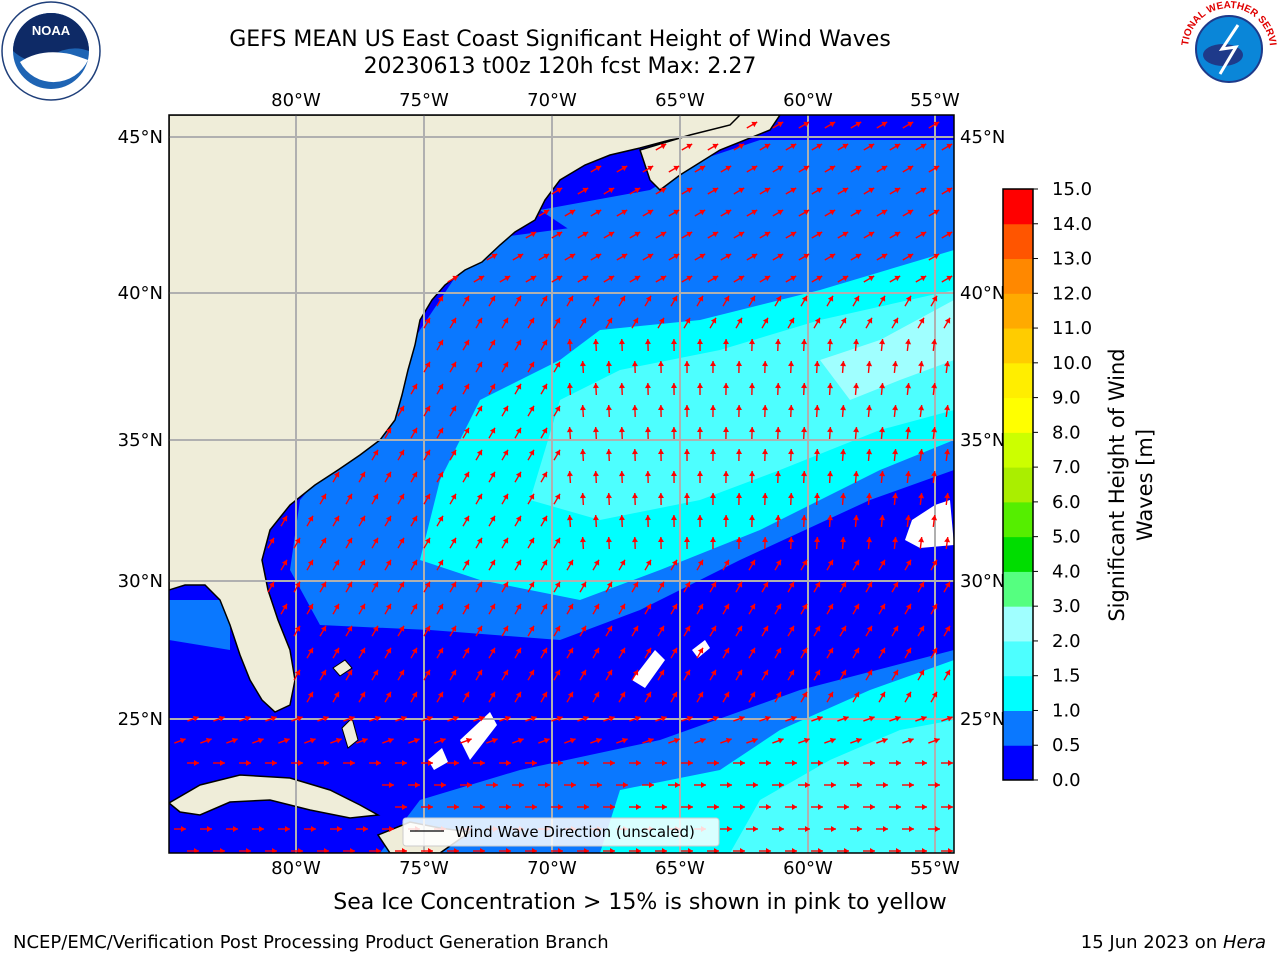 The height and width of the screenshot is (960, 1280). I want to click on colorbar-tick-label: 13.0, so click(1072, 259).